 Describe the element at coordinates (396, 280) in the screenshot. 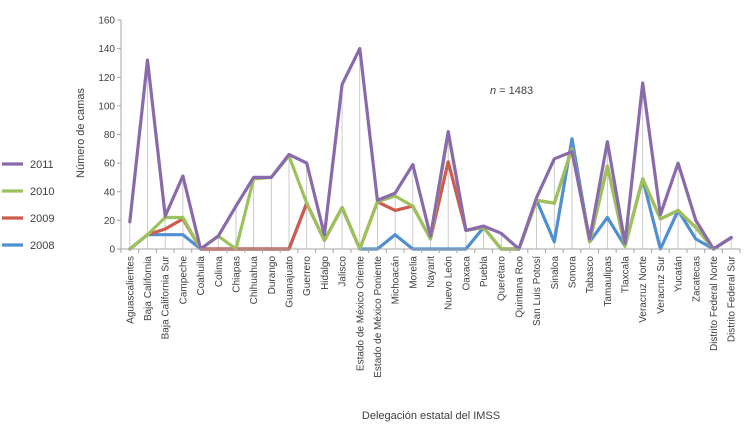

I see `x-tick-label: Michoacán` at that location.